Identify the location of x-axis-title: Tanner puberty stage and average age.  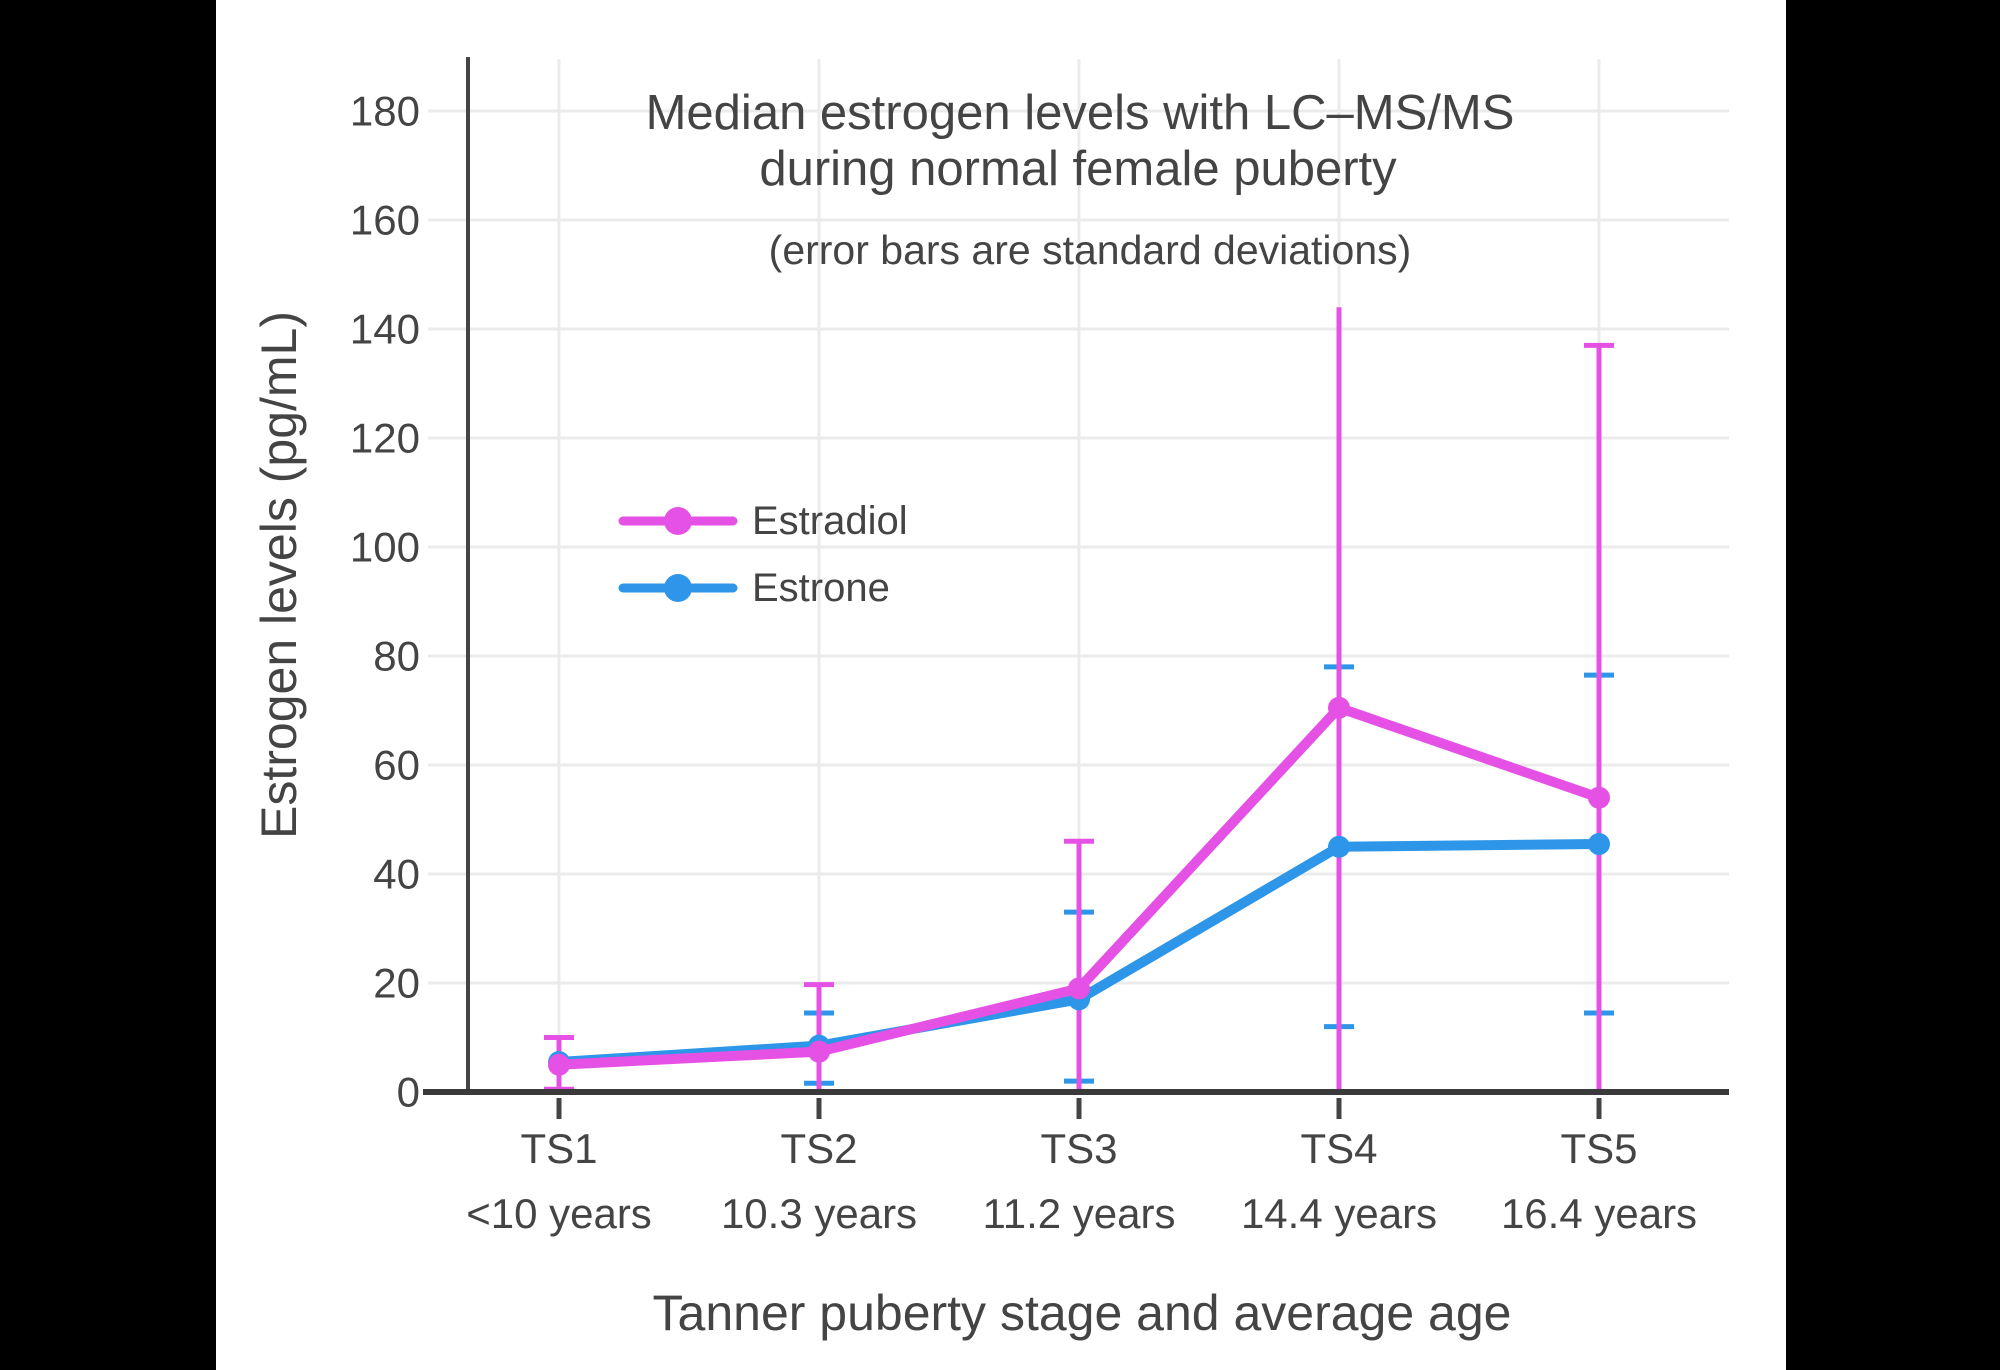
(1082, 1313).